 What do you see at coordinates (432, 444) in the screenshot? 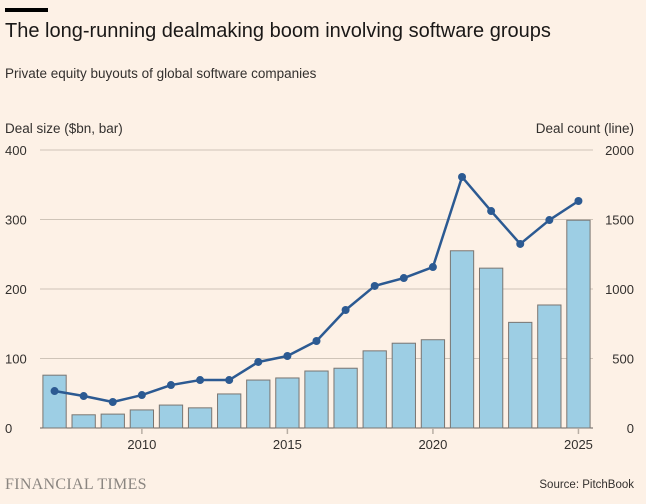
I see `x-tick-label: 2020` at bounding box center [432, 444].